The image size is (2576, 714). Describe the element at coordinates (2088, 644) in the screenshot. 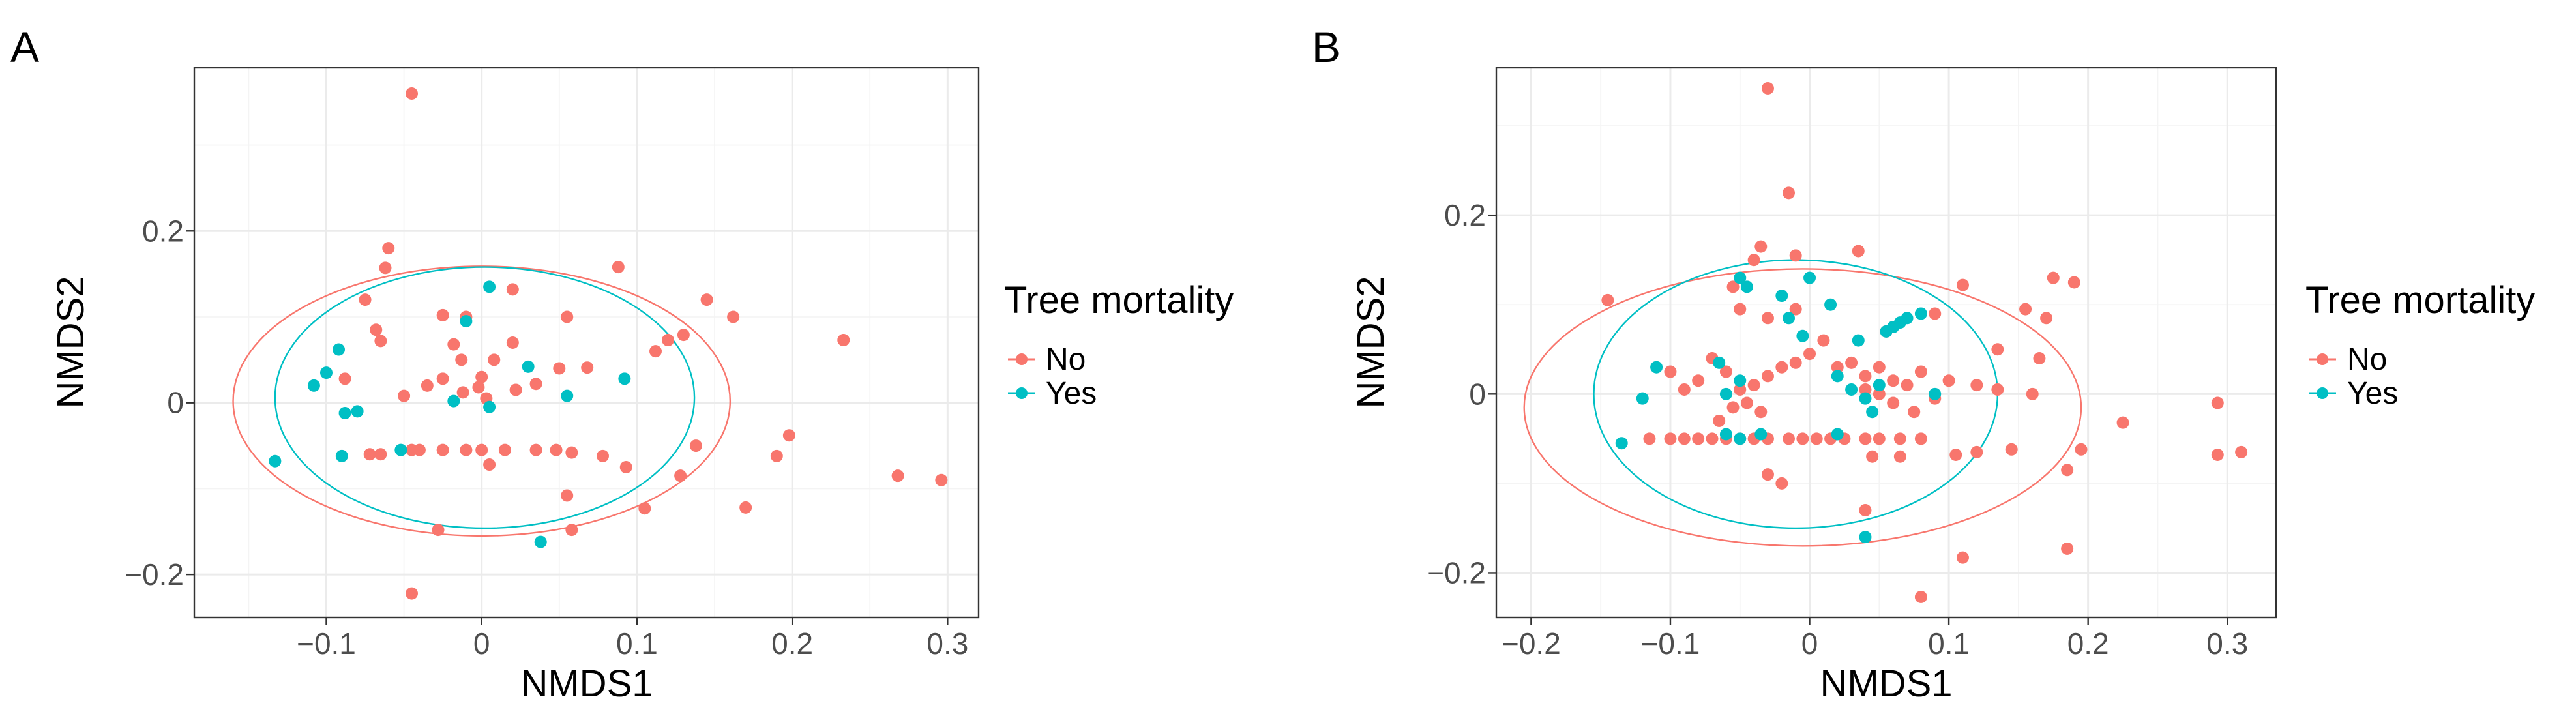

I see `panel-b-x-tick-label: 0.2` at that location.